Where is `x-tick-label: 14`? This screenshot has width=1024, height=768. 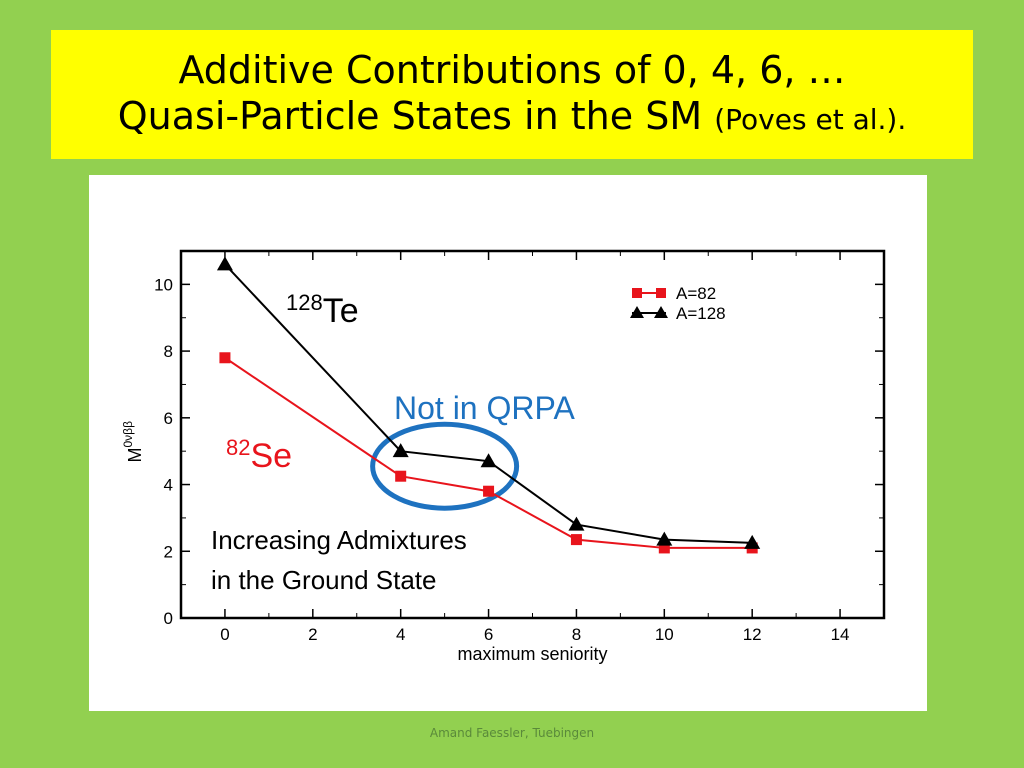 x-tick-label: 14 is located at coordinates (840, 634).